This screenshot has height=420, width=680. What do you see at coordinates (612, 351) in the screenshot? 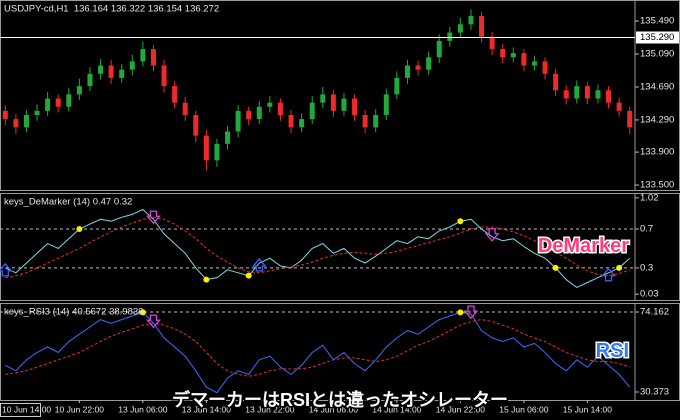
I see `annotation: RSI` at bounding box center [612, 351].